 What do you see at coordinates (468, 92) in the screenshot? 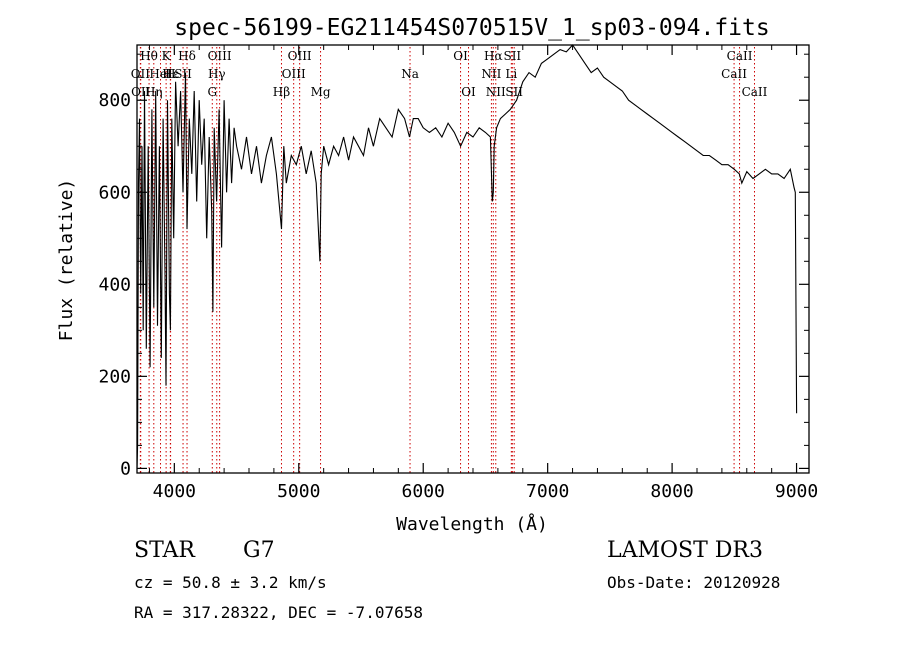
I see `line-label-19: OI` at bounding box center [468, 92].